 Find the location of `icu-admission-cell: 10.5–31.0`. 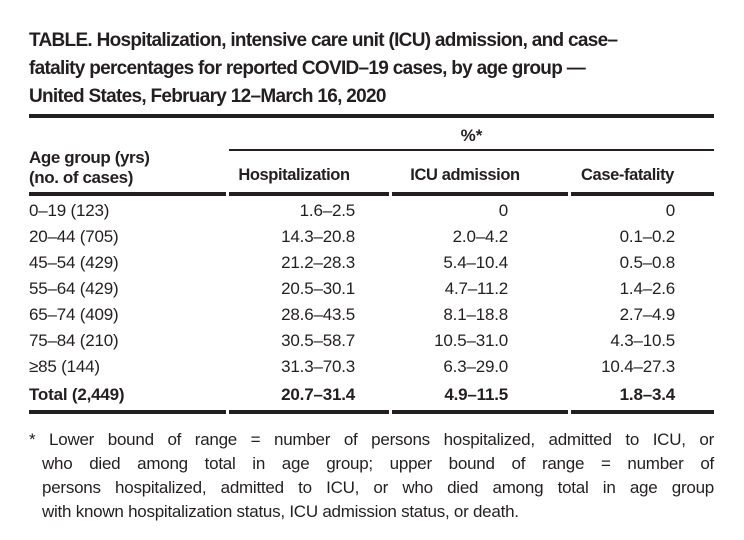

icu-admission-cell: 10.5–31.0 is located at coordinates (471, 340).